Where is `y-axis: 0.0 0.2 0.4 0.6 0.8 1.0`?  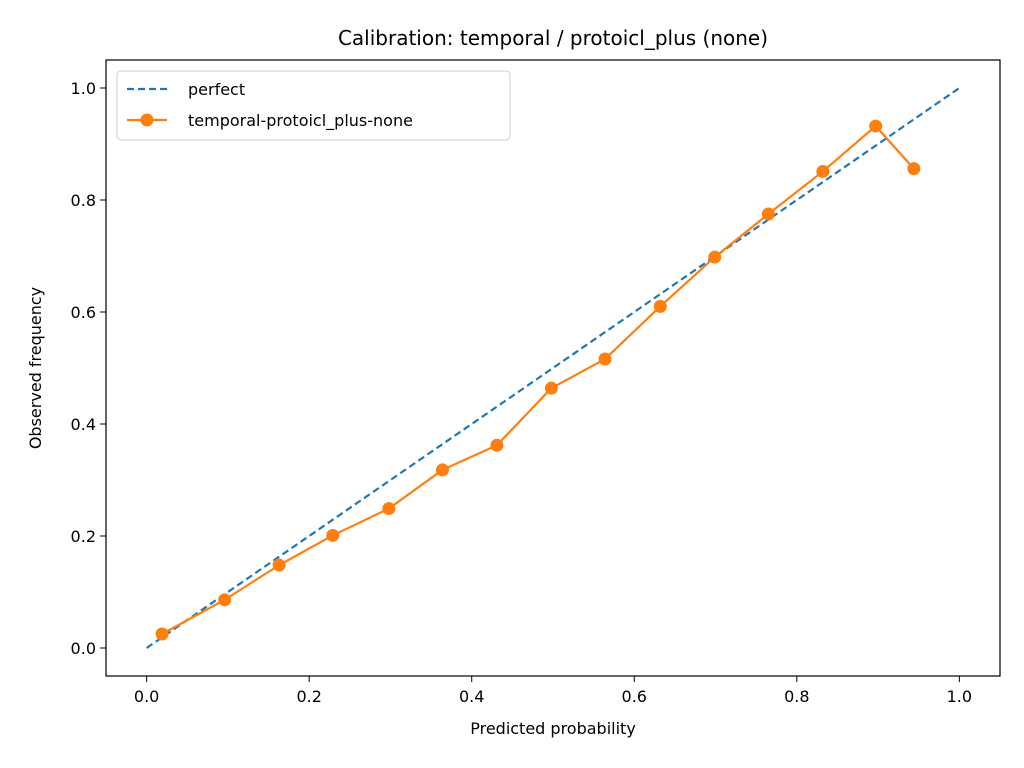
y-axis: 0.0 0.2 0.4 0.6 0.8 1.0 is located at coordinates (88, 368).